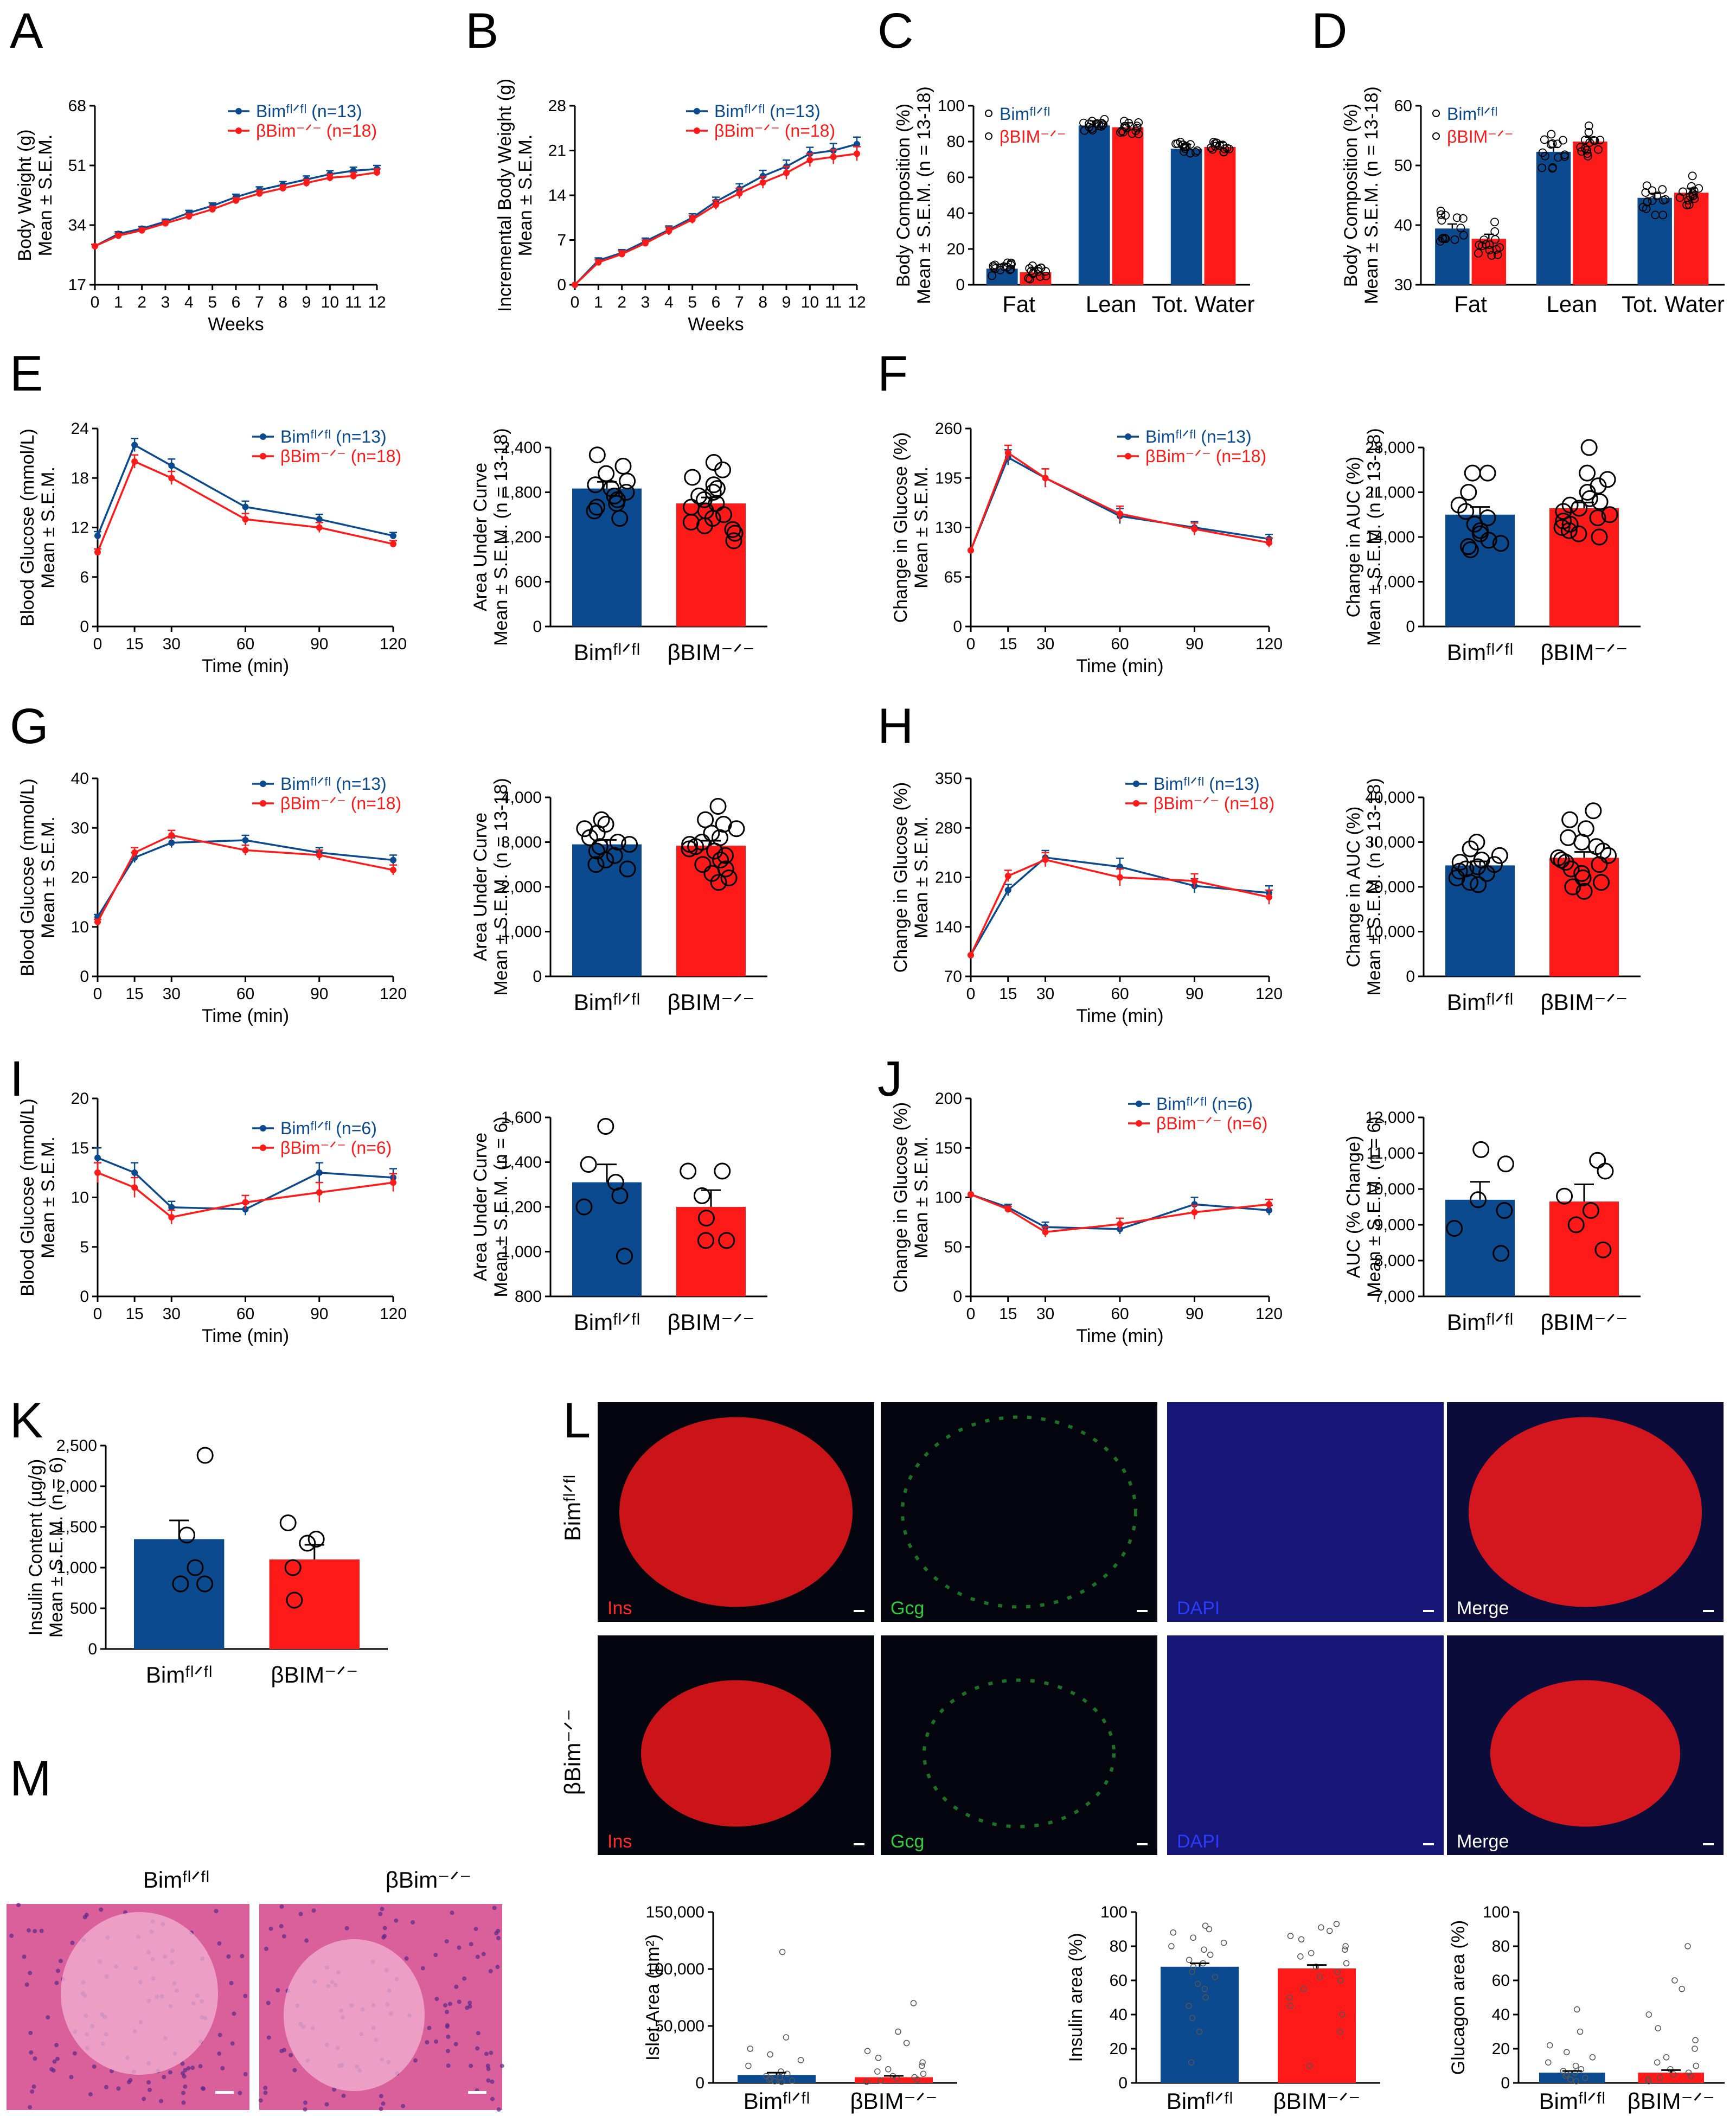  I want to click on G1-ytick-label: 10, so click(80, 927).